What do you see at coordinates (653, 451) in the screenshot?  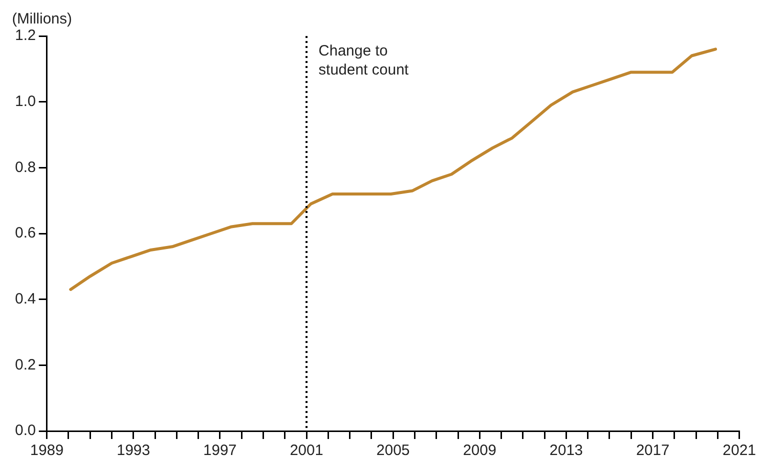 I see `x-tick-label: 2017` at bounding box center [653, 451].